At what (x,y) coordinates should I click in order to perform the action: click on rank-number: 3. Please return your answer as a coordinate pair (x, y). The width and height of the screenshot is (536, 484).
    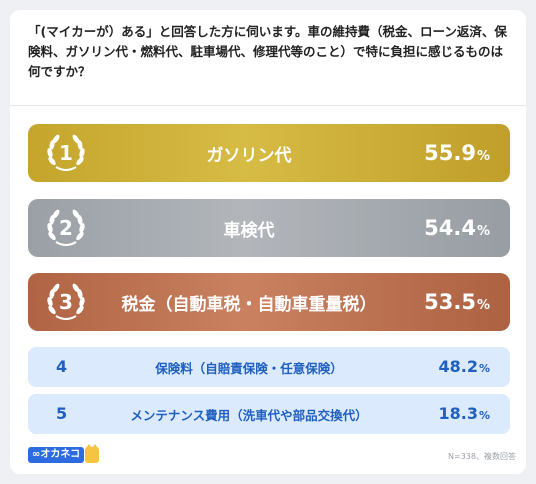
    Looking at the image, I should click on (66, 302).